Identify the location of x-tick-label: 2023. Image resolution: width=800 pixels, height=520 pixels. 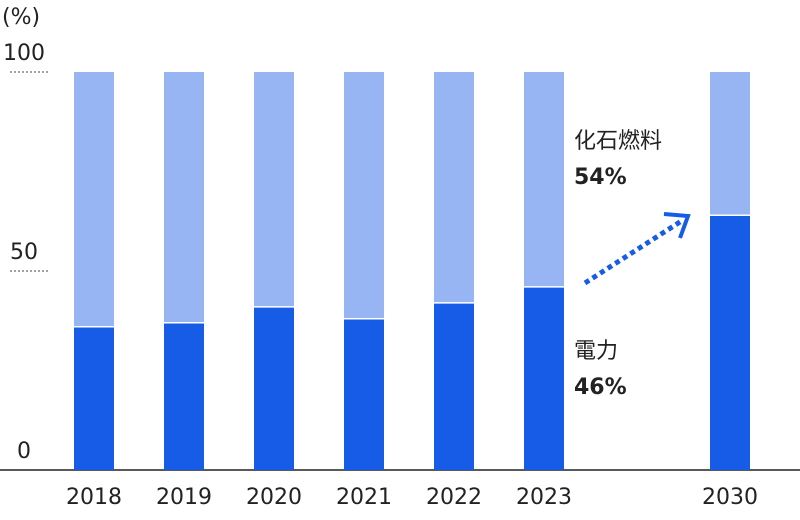
(544, 497).